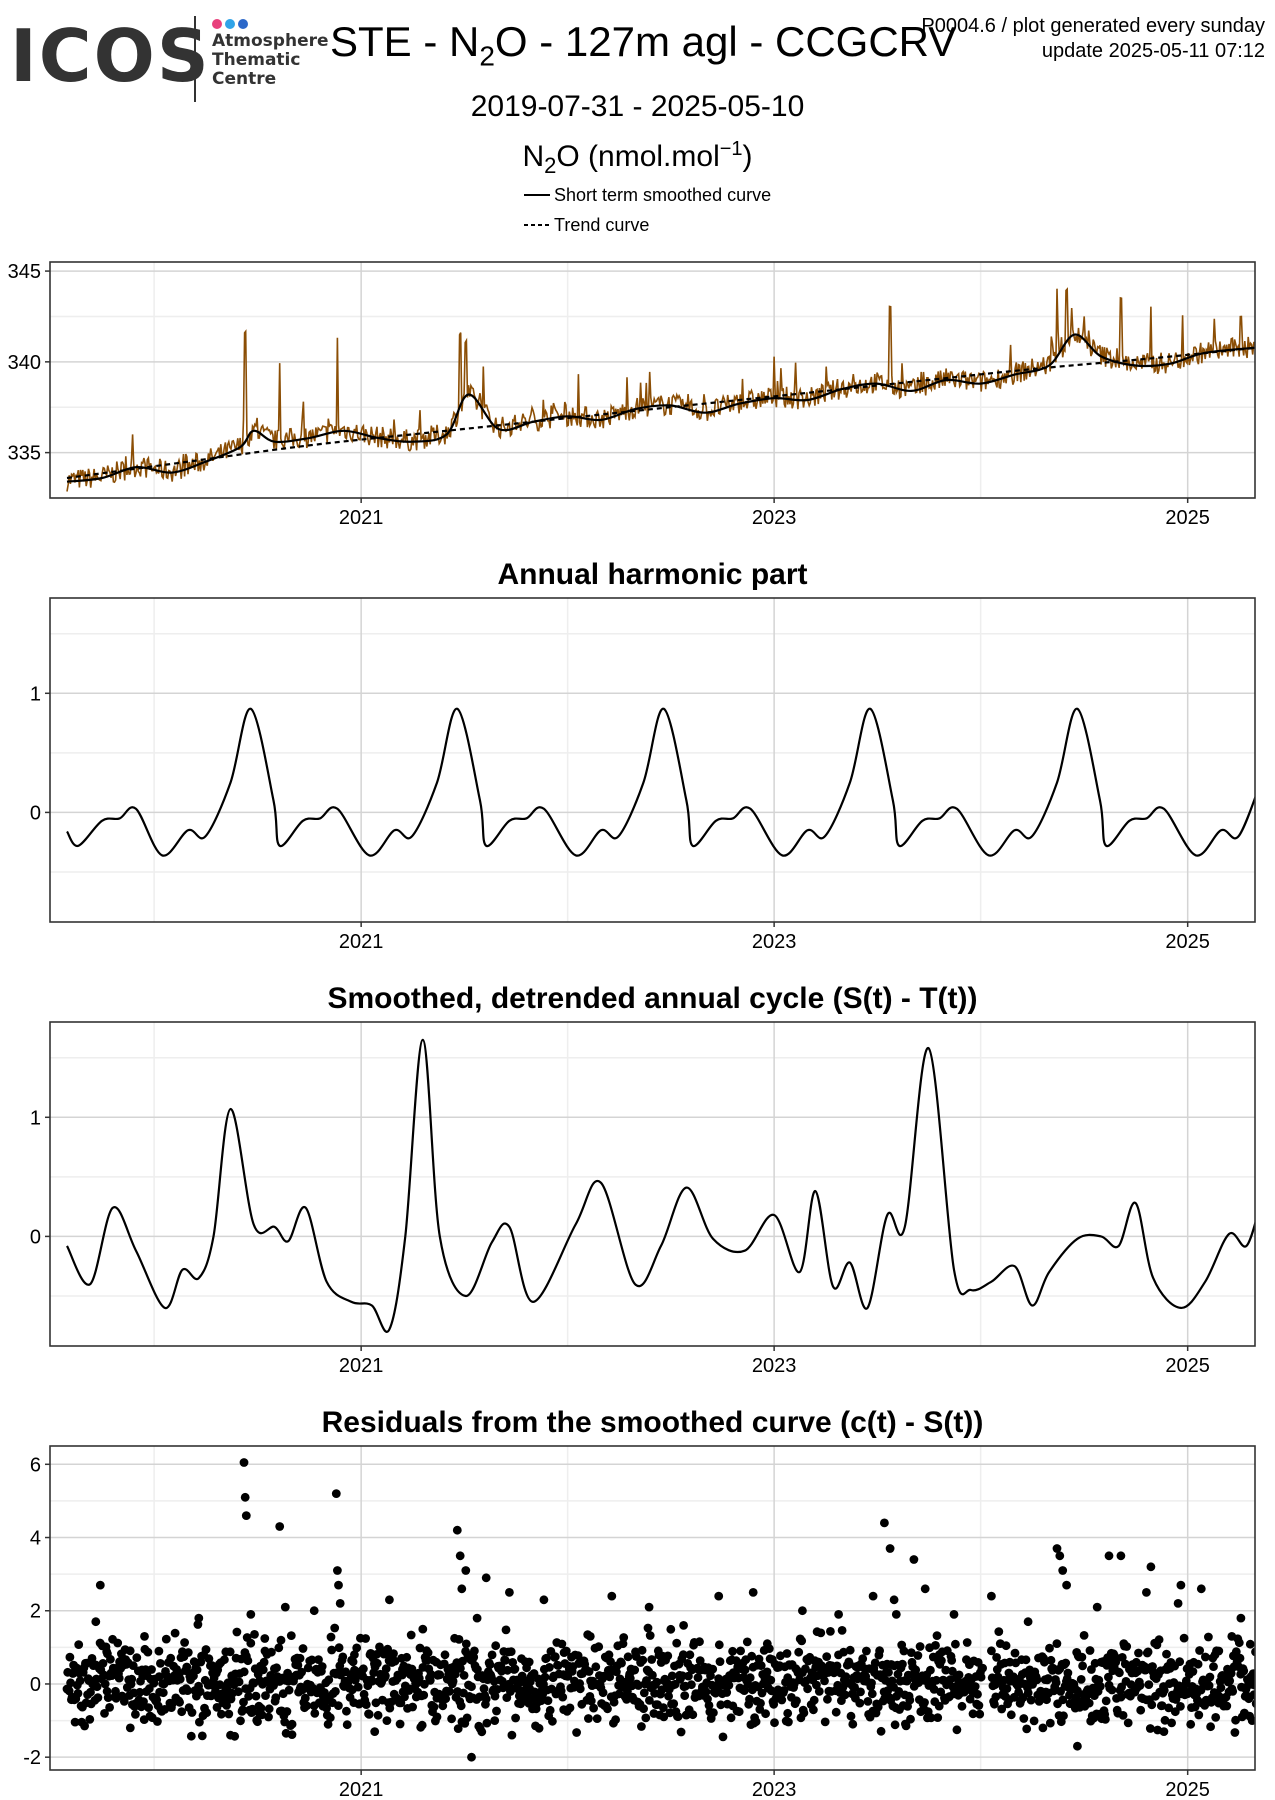 This screenshot has width=1275, height=1800. What do you see at coordinates (660, 782) in the screenshot?
I see `annual-harmonic-line` at bounding box center [660, 782].